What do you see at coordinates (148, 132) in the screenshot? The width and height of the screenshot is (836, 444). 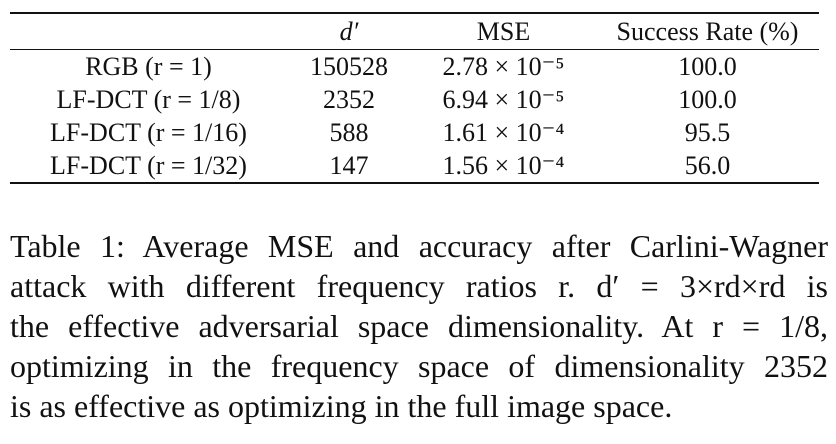 I see `cell-method: LF-DCT (r = 1/16)` at bounding box center [148, 132].